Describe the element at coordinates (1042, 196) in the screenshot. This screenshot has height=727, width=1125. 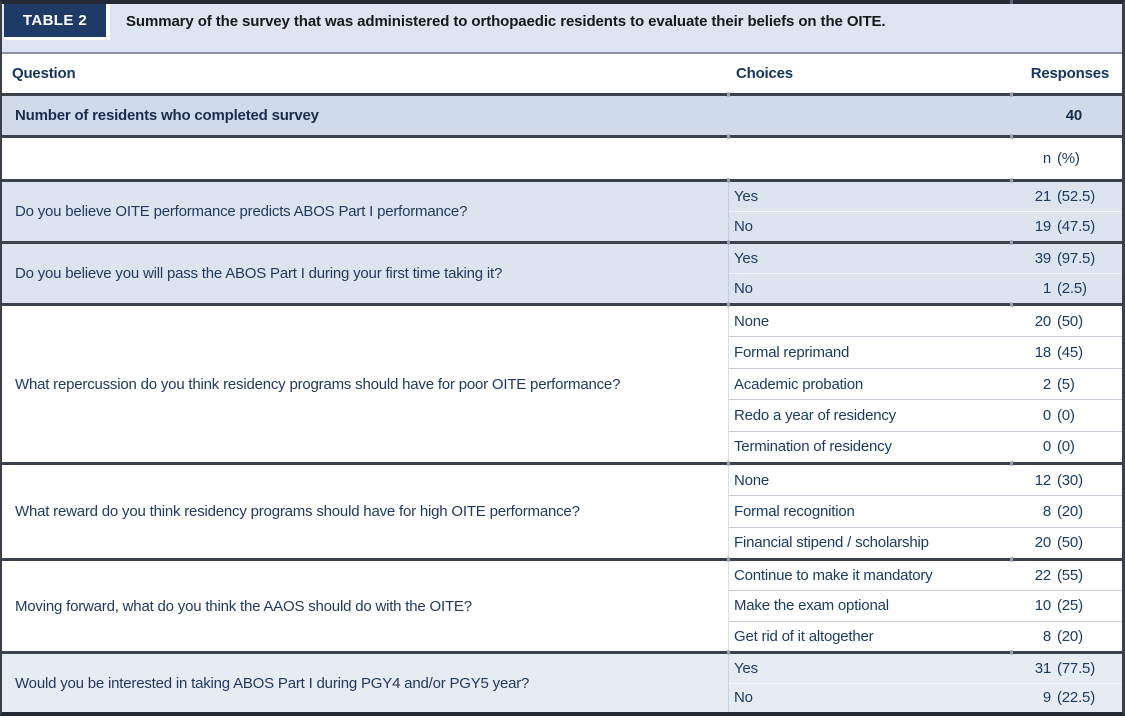
I see `response-n: 21` at that location.